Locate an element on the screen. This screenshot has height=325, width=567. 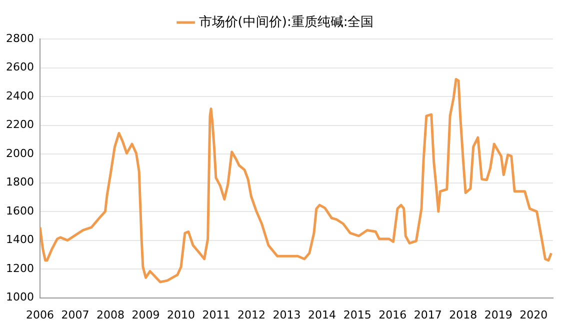
y-tick-label: 1600 is located at coordinates (20, 211).